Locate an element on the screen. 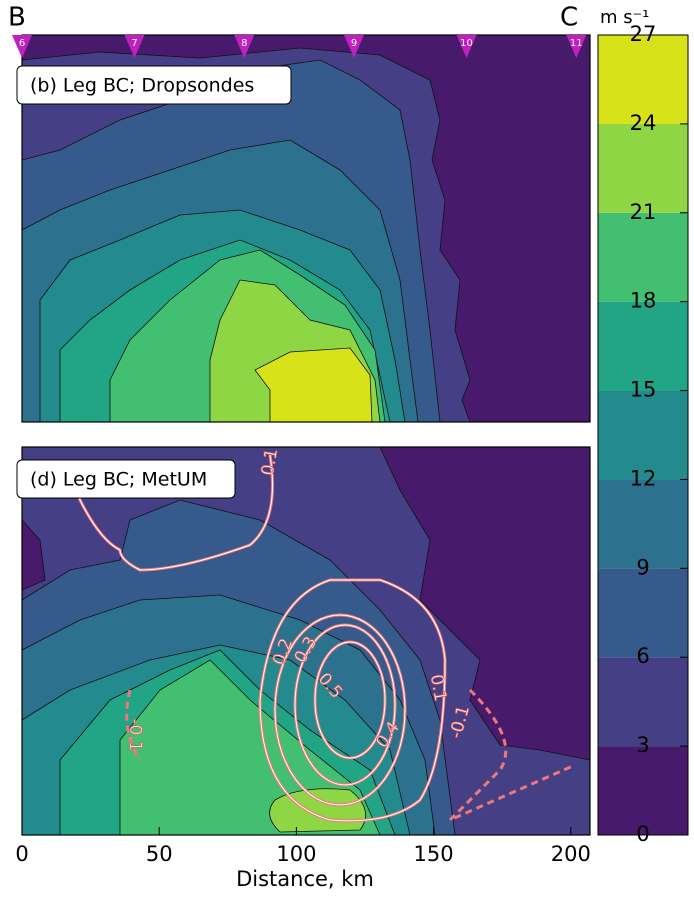 The image size is (694, 900). colorbar-frame is located at coordinates (643, 435).